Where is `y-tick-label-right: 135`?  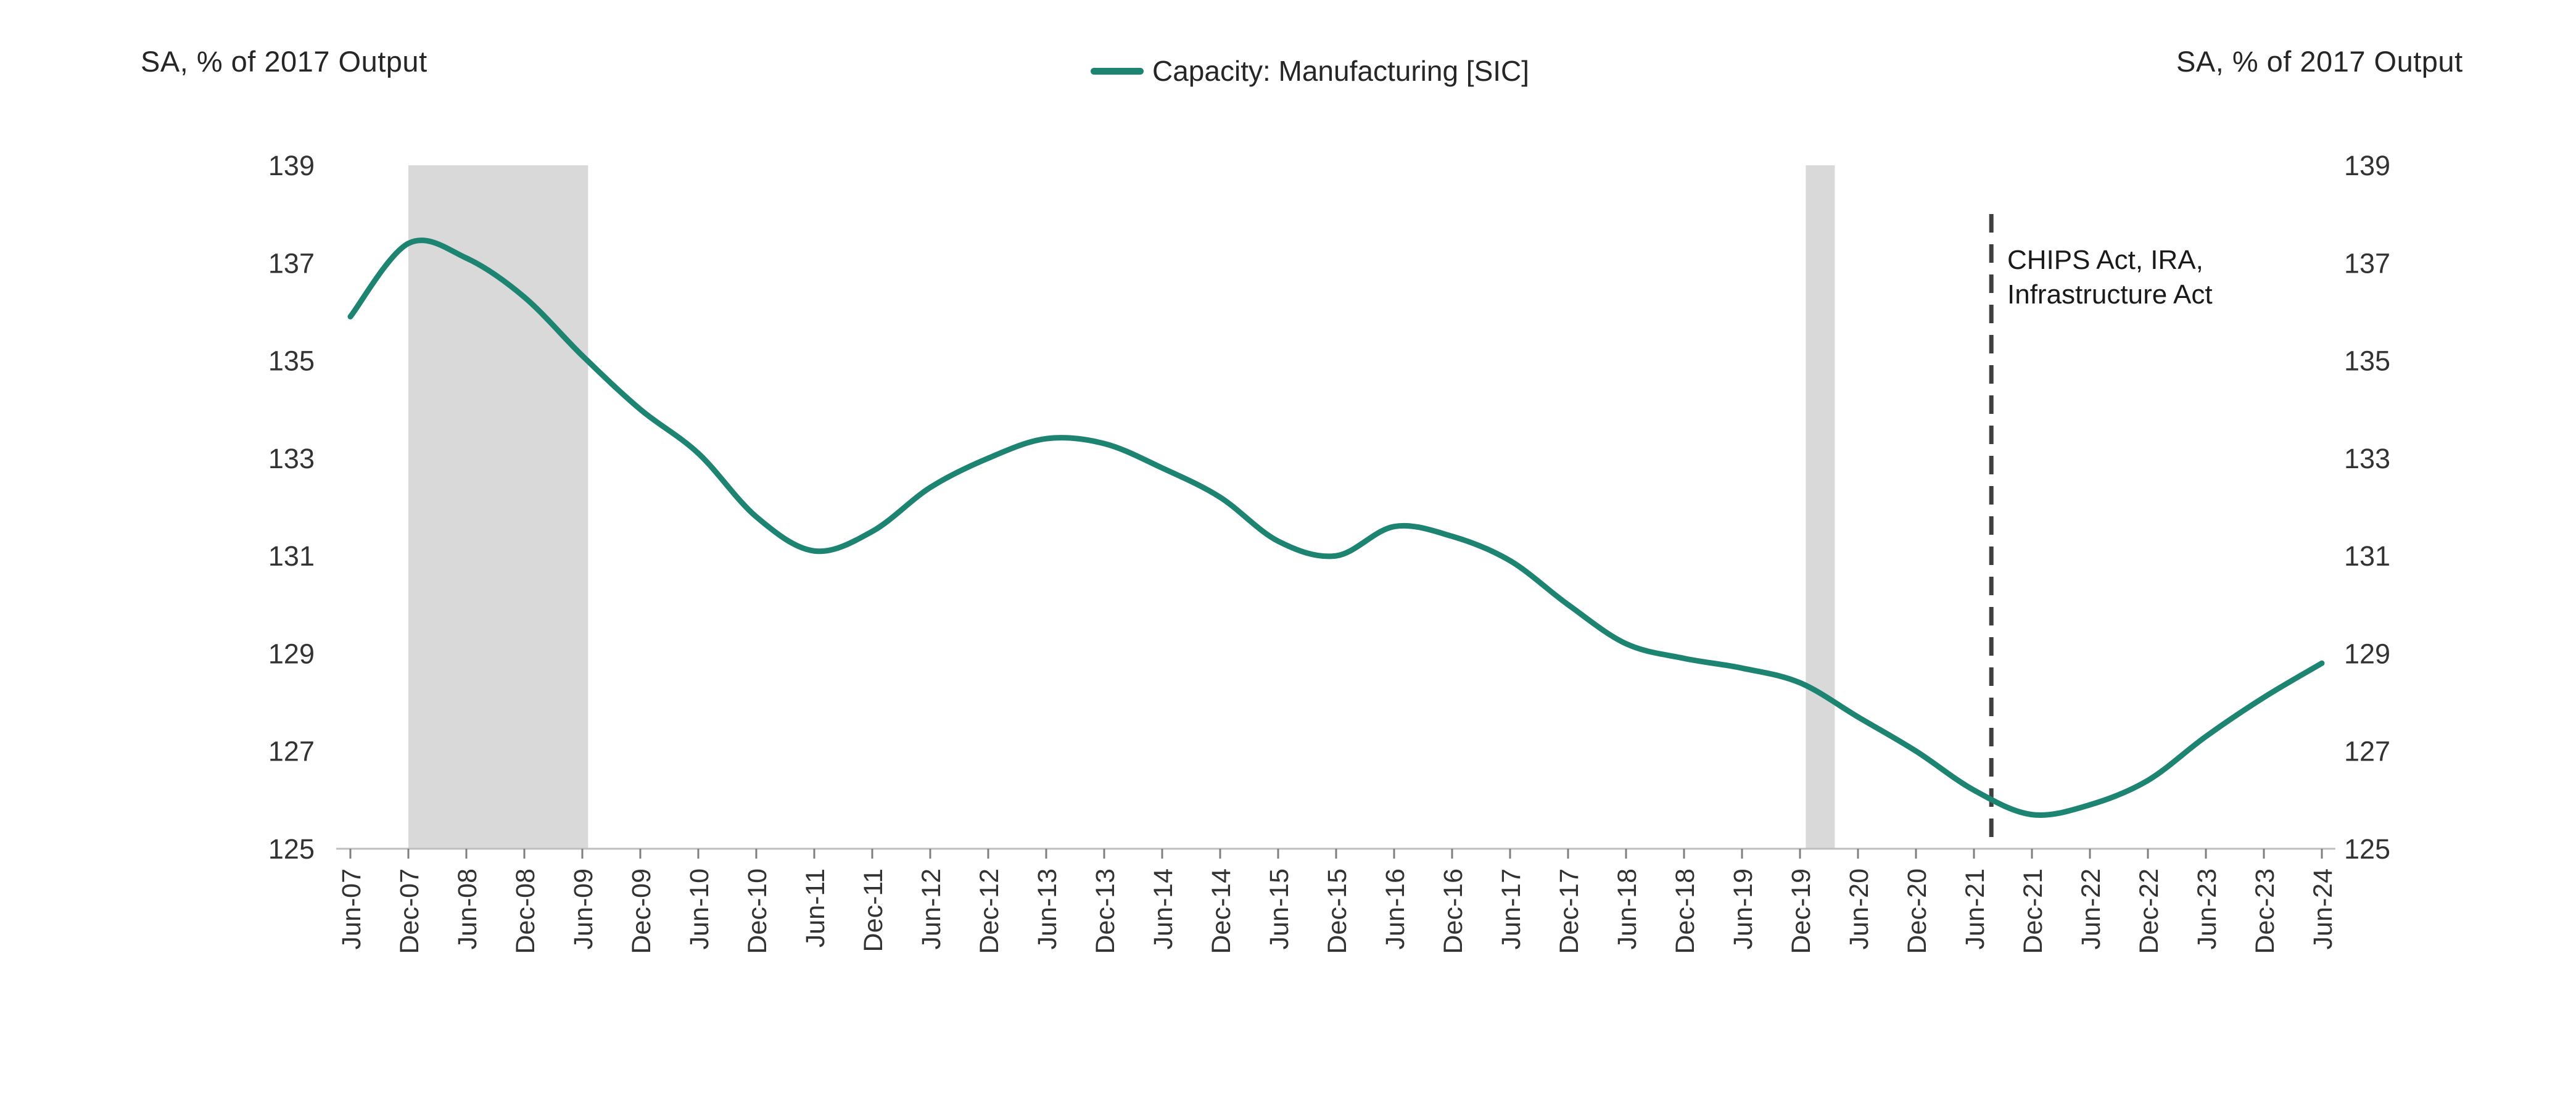 y-tick-label-right: 135 is located at coordinates (2367, 361).